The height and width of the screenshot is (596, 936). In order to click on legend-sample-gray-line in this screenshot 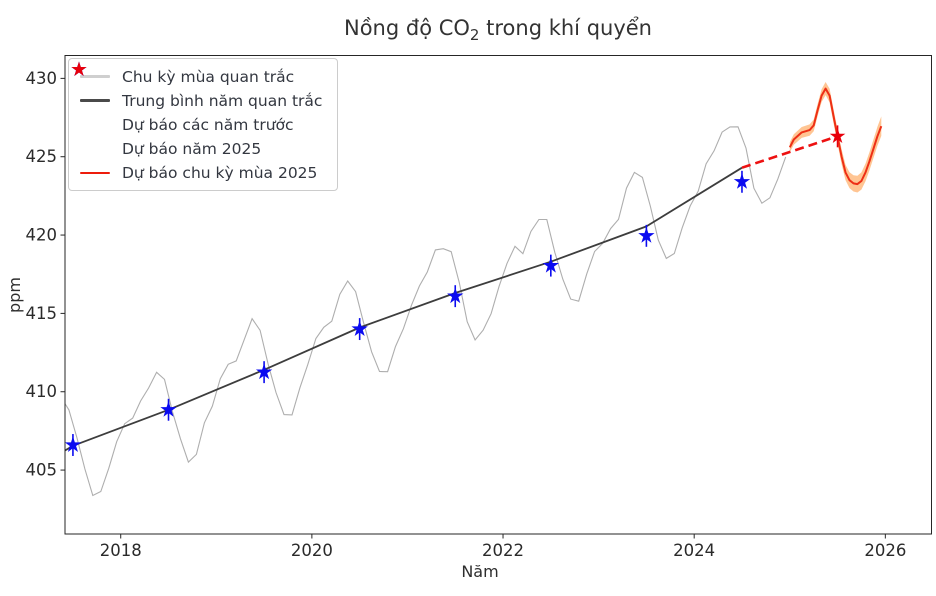, I will do `click(95, 76)`.